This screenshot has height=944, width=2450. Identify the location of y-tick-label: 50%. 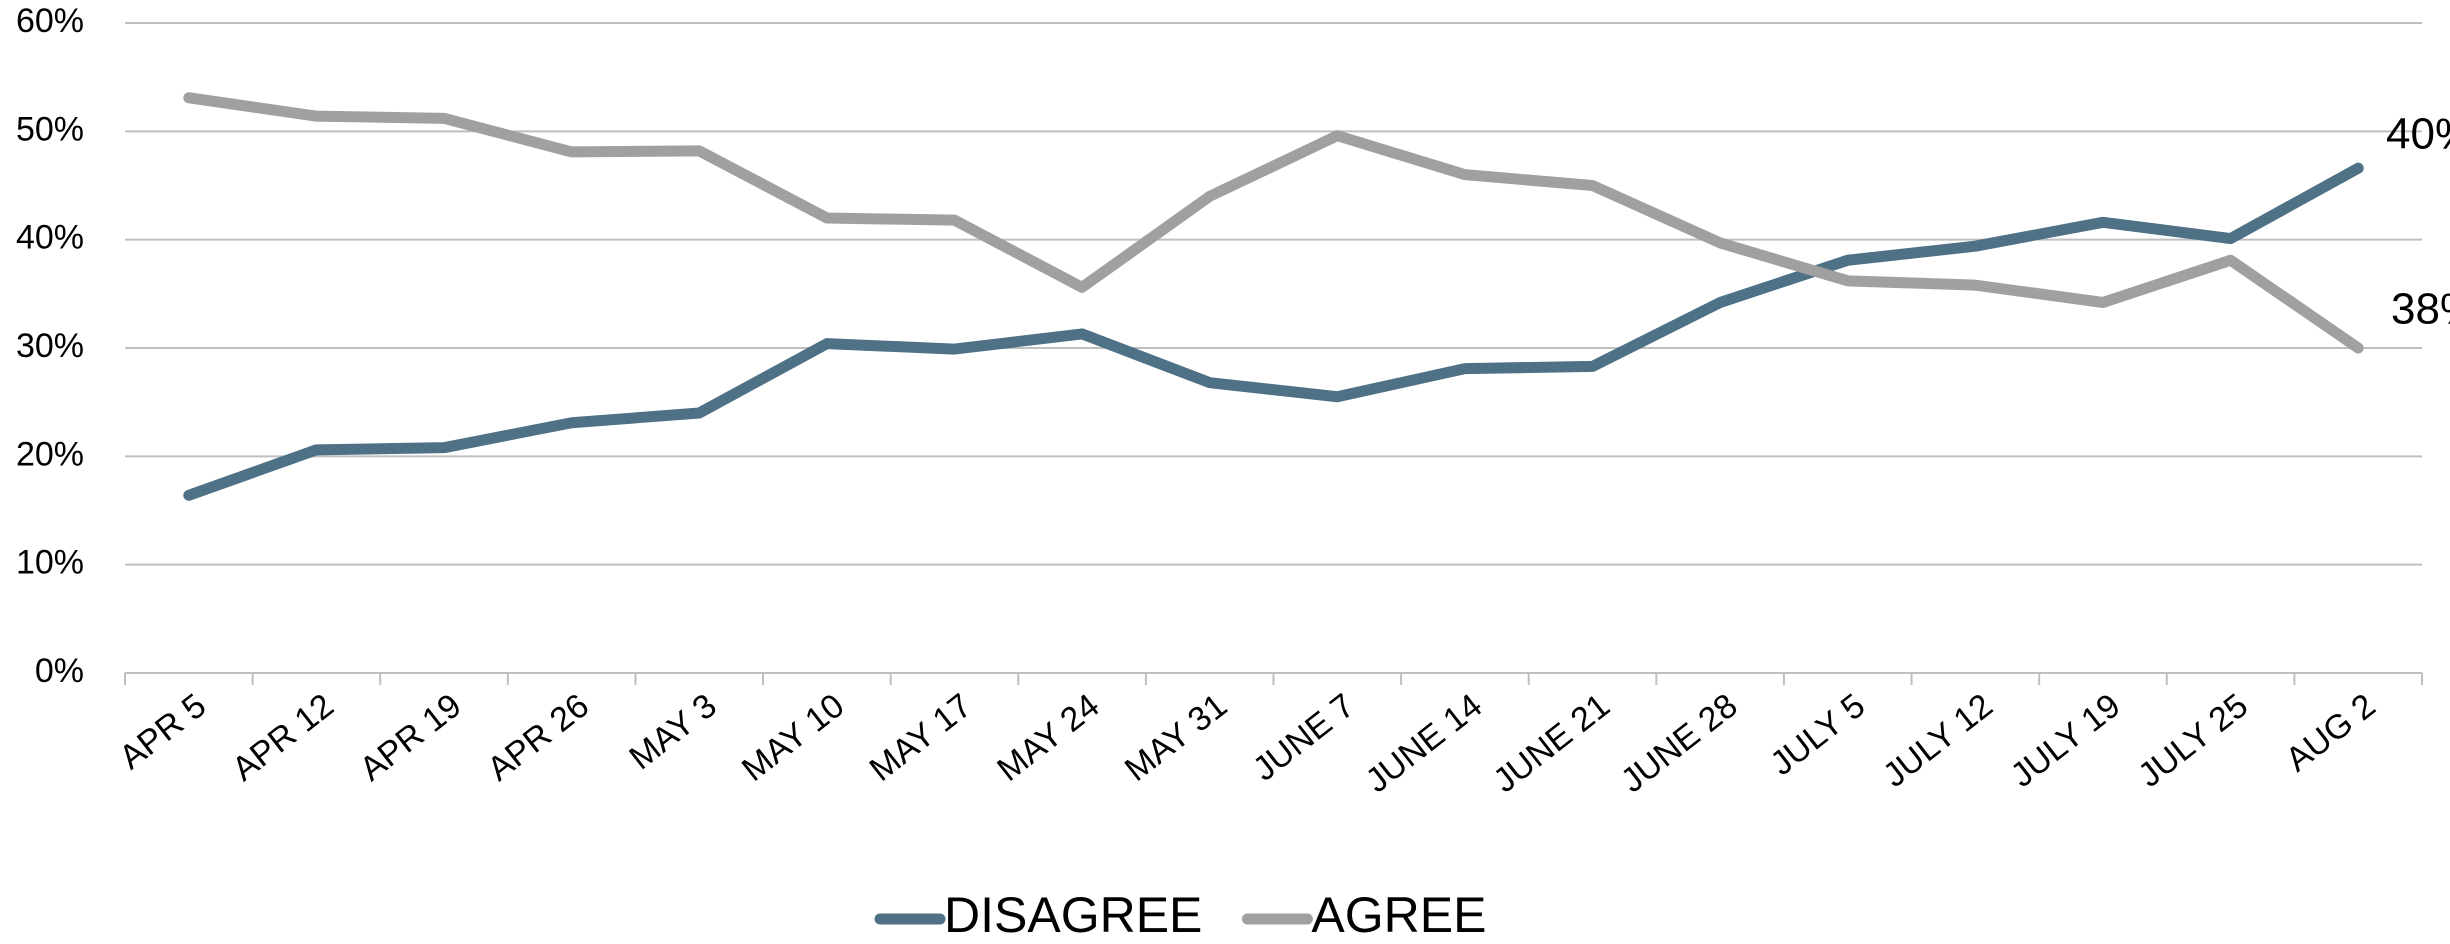
(50, 129).